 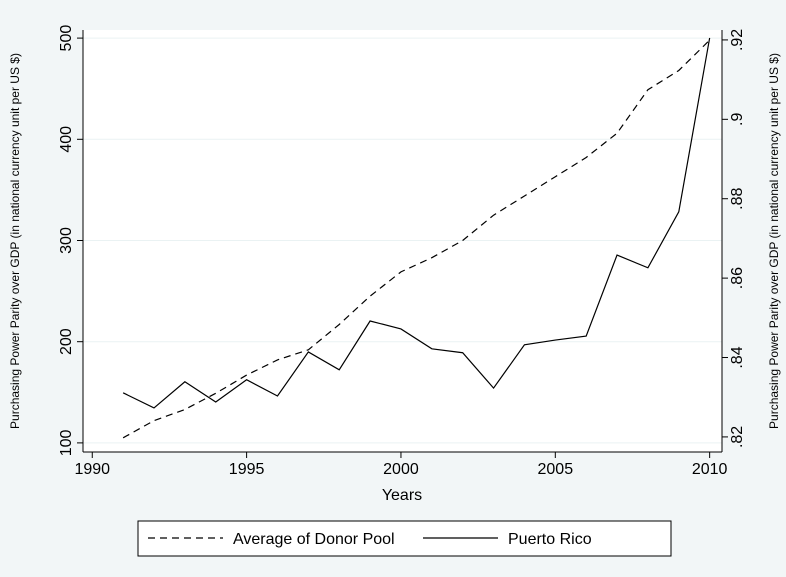 What do you see at coordinates (737, 199) in the screenshot?
I see `y2-tick-label: .88` at bounding box center [737, 199].